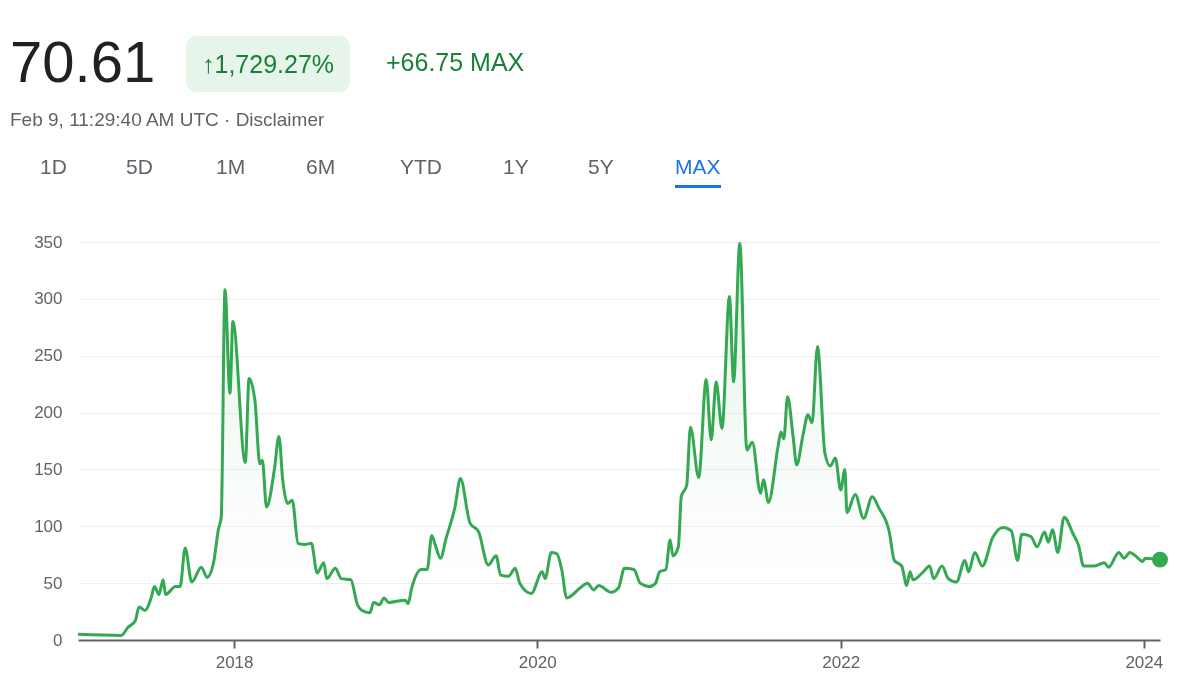 The height and width of the screenshot is (698, 1200). Describe the element at coordinates (698, 171) in the screenshot. I see `text: MAX` at that location.